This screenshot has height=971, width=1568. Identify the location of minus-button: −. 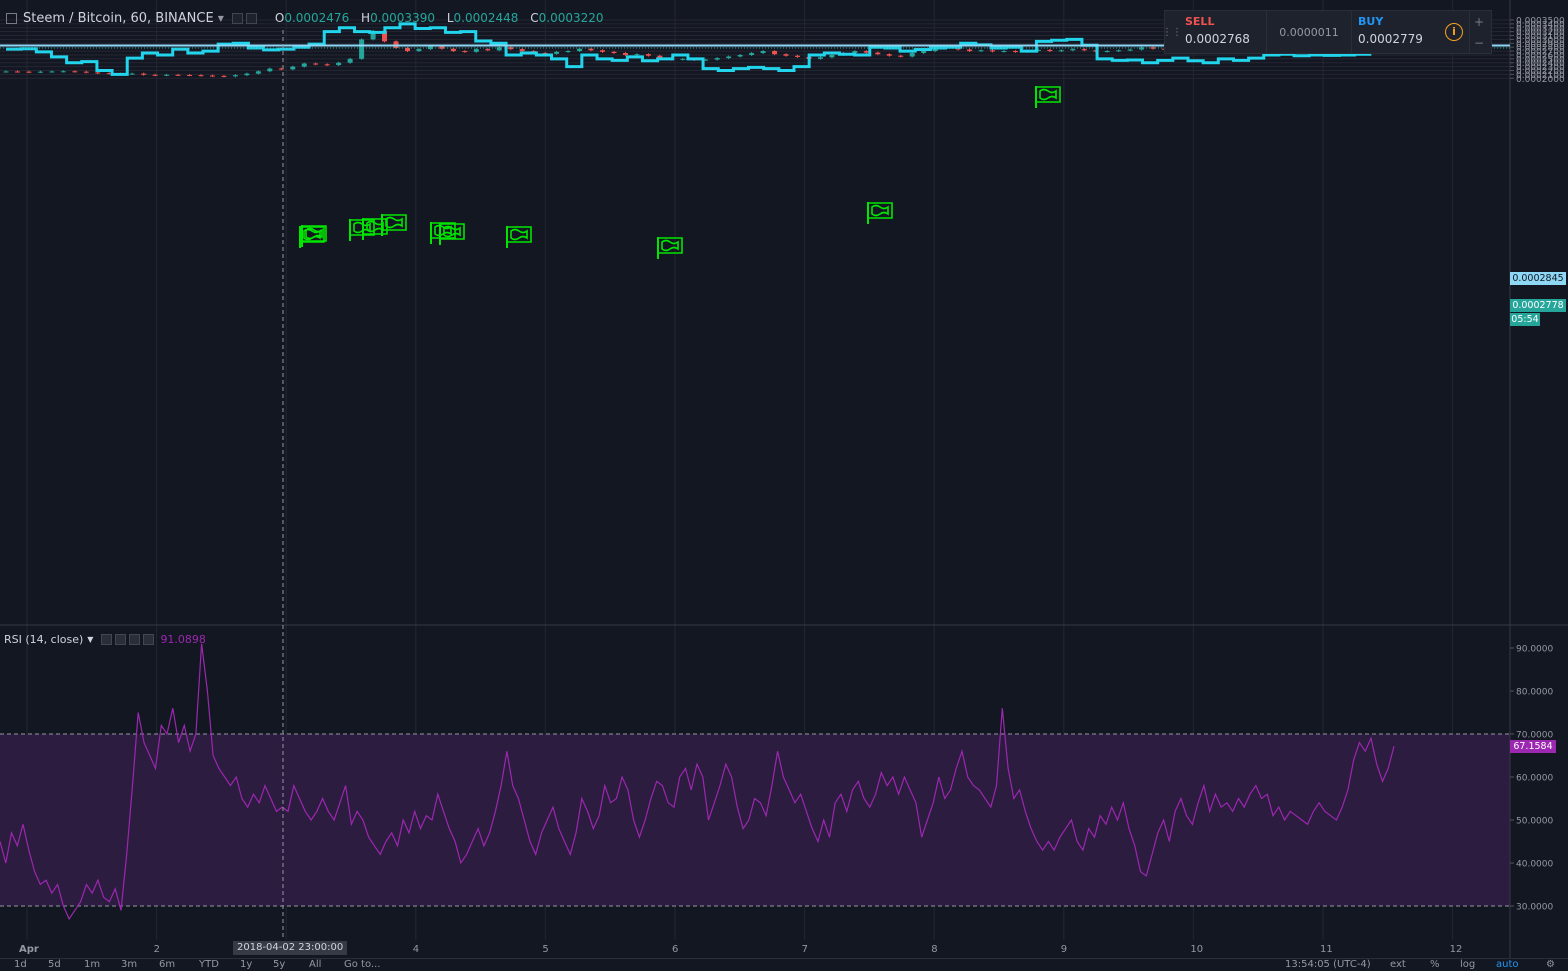
(1479, 42).